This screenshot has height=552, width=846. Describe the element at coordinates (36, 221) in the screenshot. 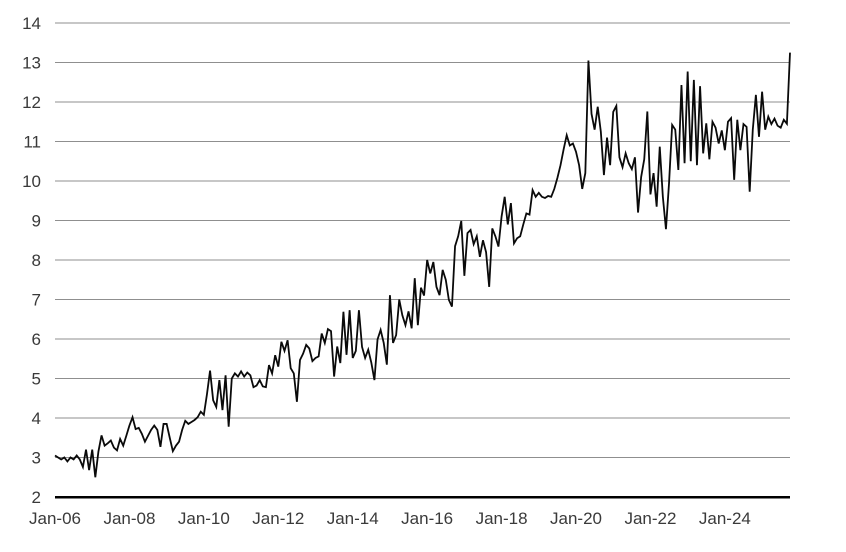

I see `y-tick-label: 9` at that location.